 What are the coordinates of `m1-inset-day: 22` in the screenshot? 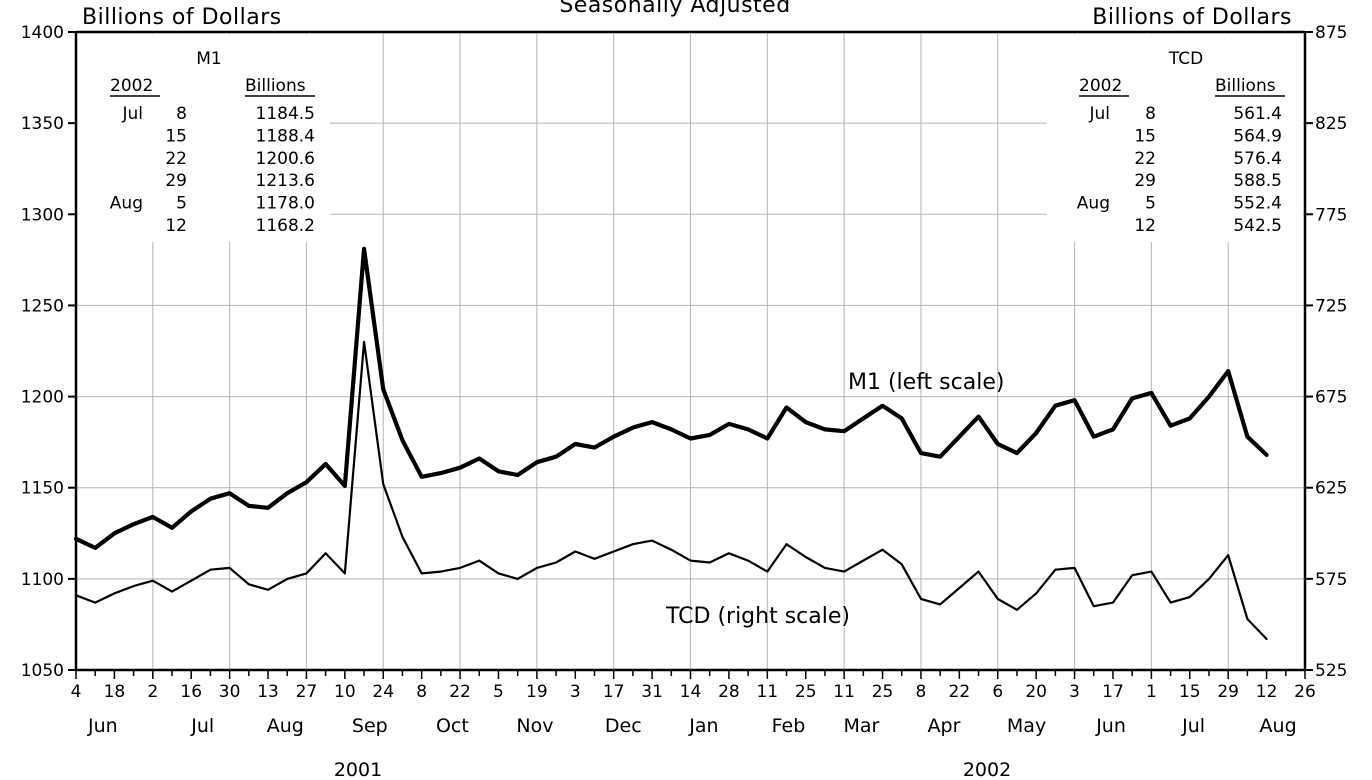 It's located at (176, 159).